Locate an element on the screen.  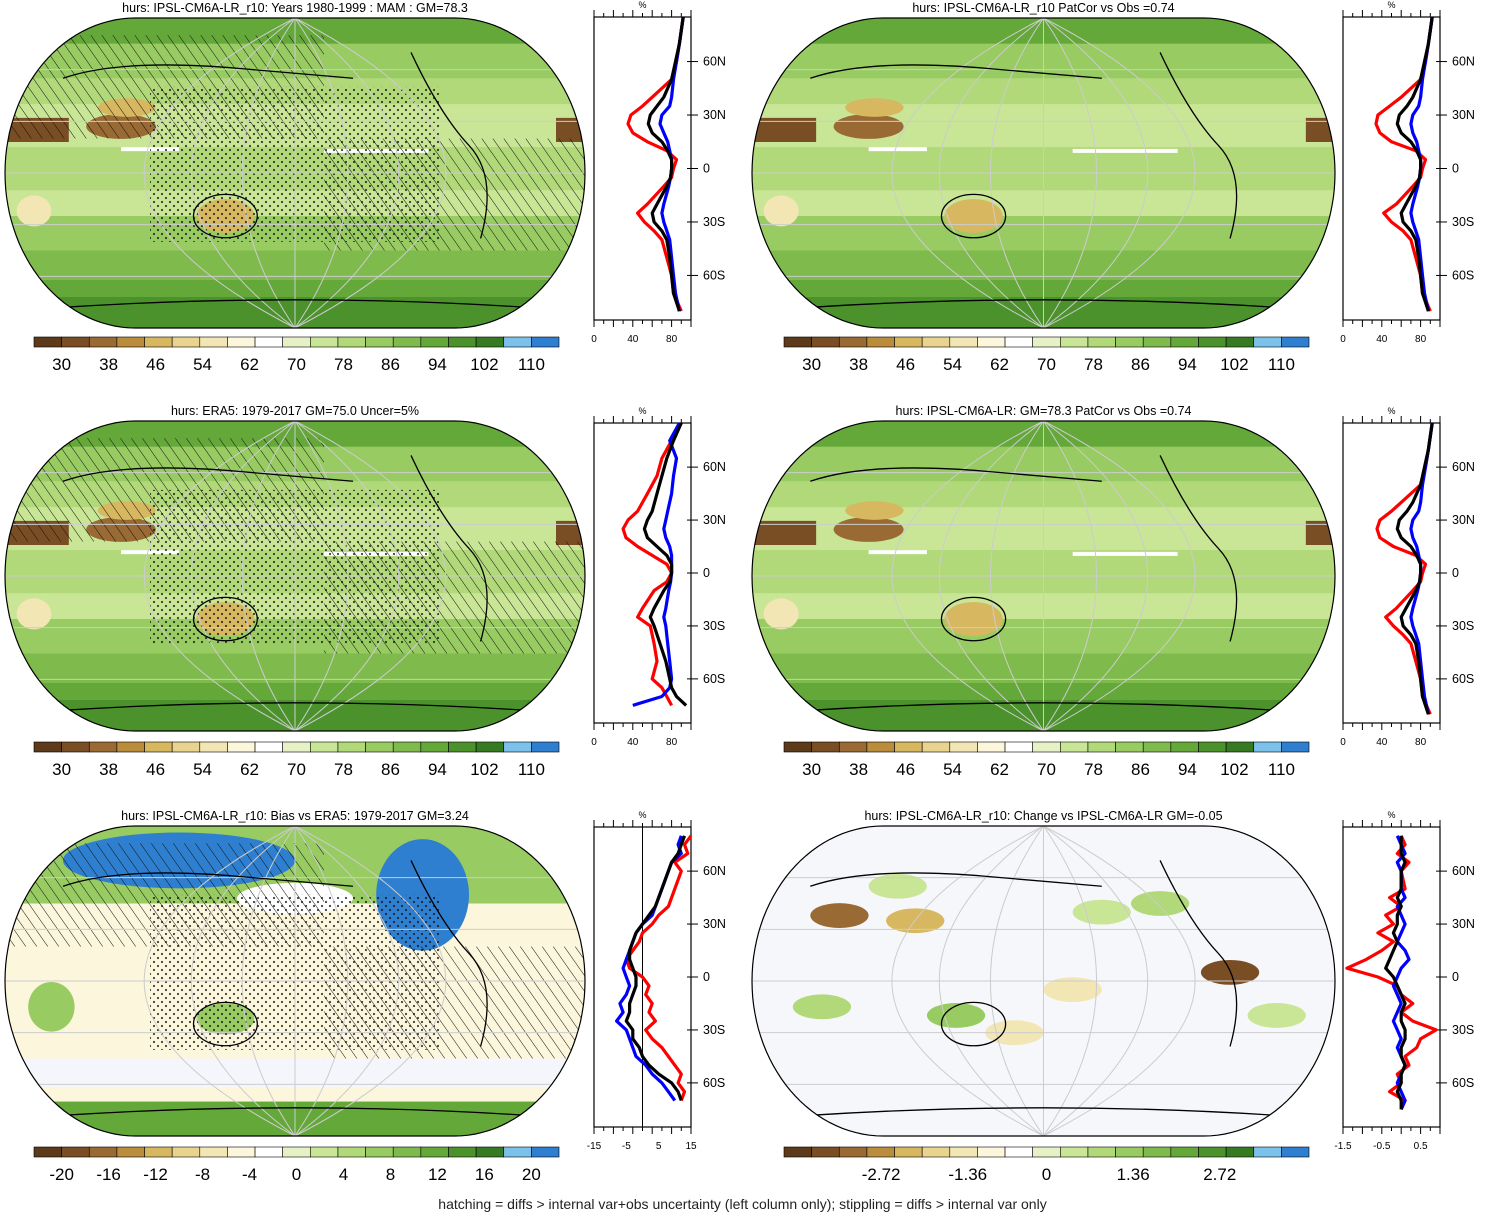
colorbar-label: 16 is located at coordinates (484, 1174).